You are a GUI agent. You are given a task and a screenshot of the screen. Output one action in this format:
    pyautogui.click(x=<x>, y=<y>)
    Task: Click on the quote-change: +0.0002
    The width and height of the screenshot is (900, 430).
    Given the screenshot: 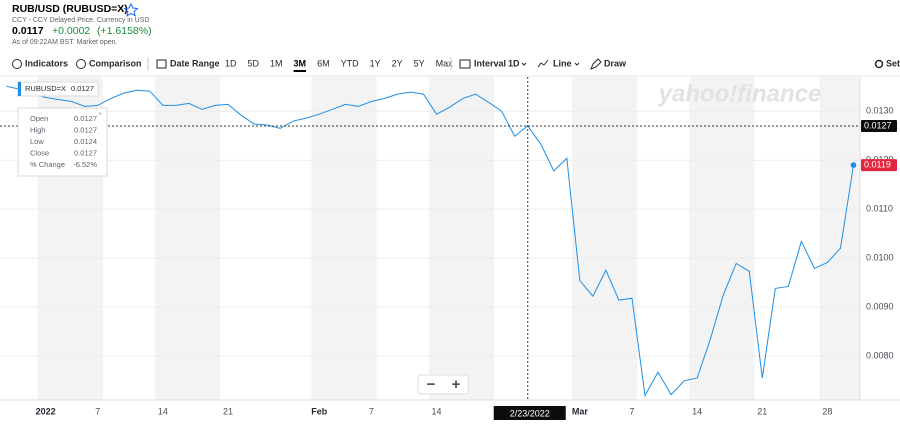 What is the action you would take?
    pyautogui.click(x=71, y=31)
    